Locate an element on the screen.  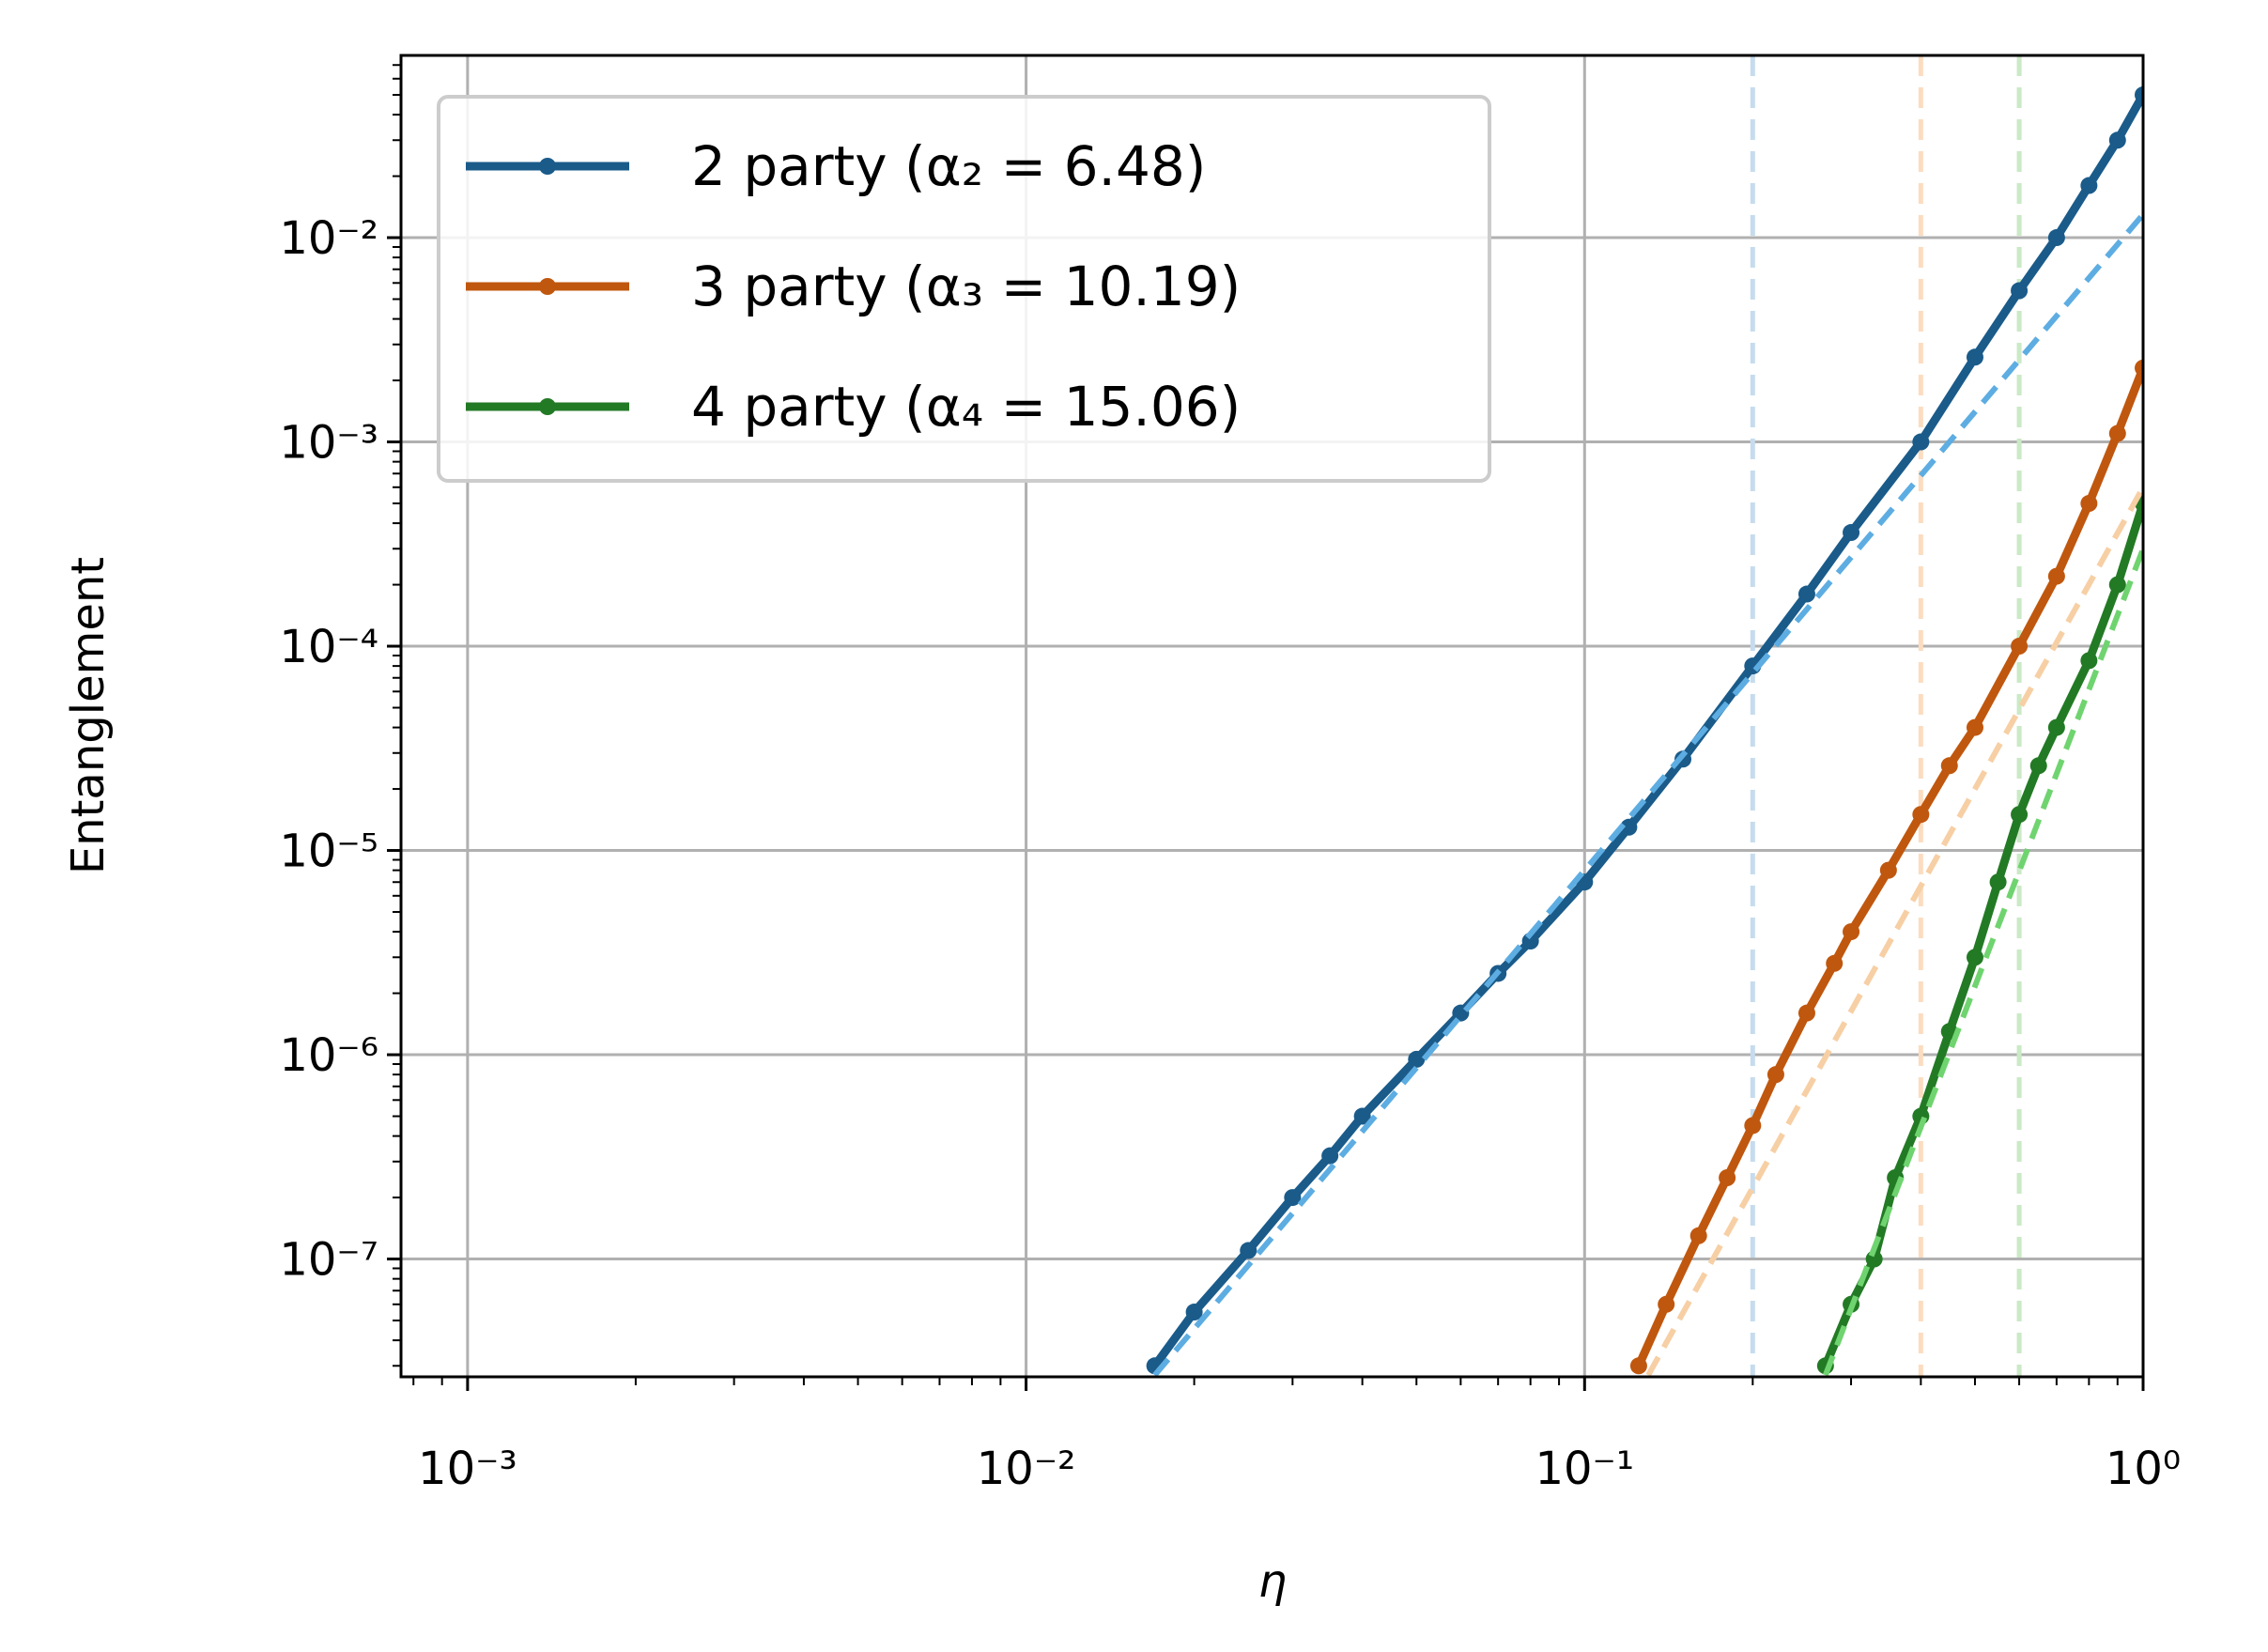
y-tick-label: 10⁻⁵ is located at coordinates (328, 852).